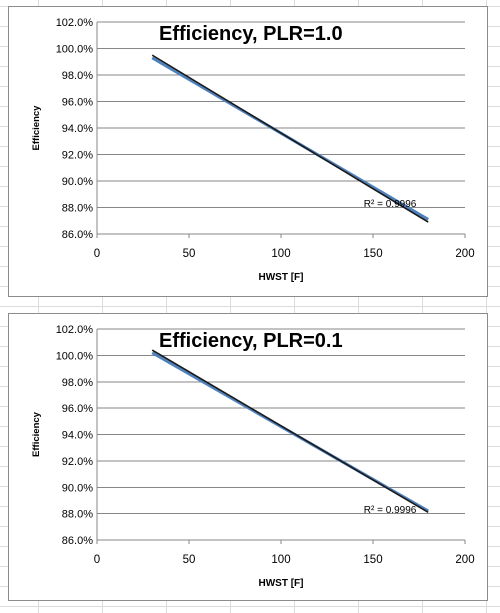 The image size is (500, 613). I want to click on chart-title: Efficiency, PLR=0.1, so click(251, 341).